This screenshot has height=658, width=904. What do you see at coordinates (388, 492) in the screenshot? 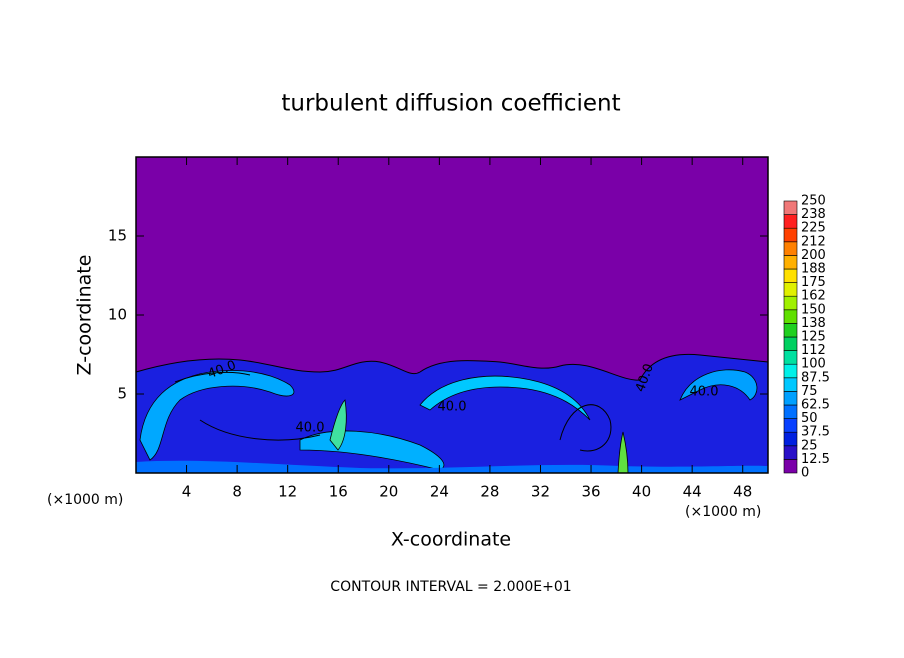
I see `x-tick-label: 20` at bounding box center [388, 492].